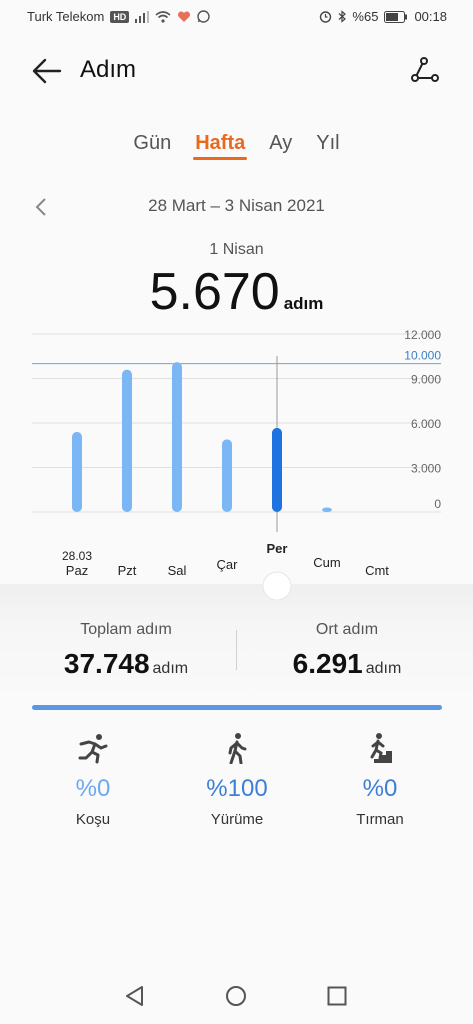 The image size is (473, 1024). What do you see at coordinates (422, 335) in the screenshot?
I see `y-tick-label: 12.000` at bounding box center [422, 335].